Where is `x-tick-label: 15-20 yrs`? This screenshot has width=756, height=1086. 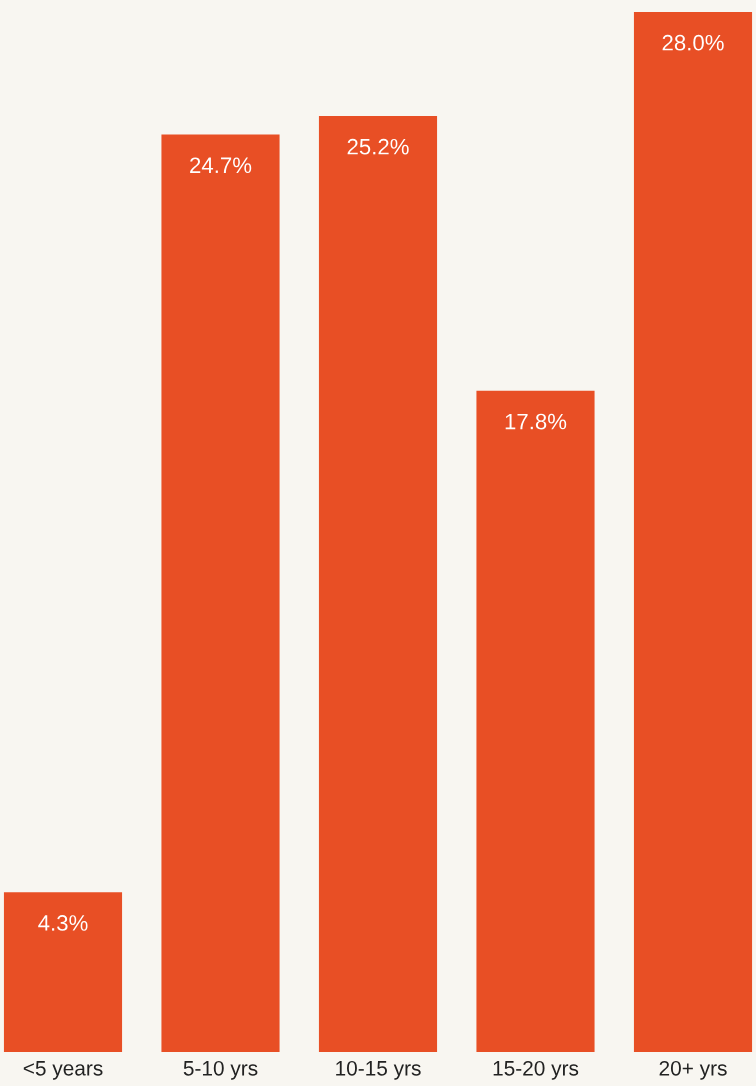
x-tick-label: 15-20 yrs is located at coordinates (536, 1070).